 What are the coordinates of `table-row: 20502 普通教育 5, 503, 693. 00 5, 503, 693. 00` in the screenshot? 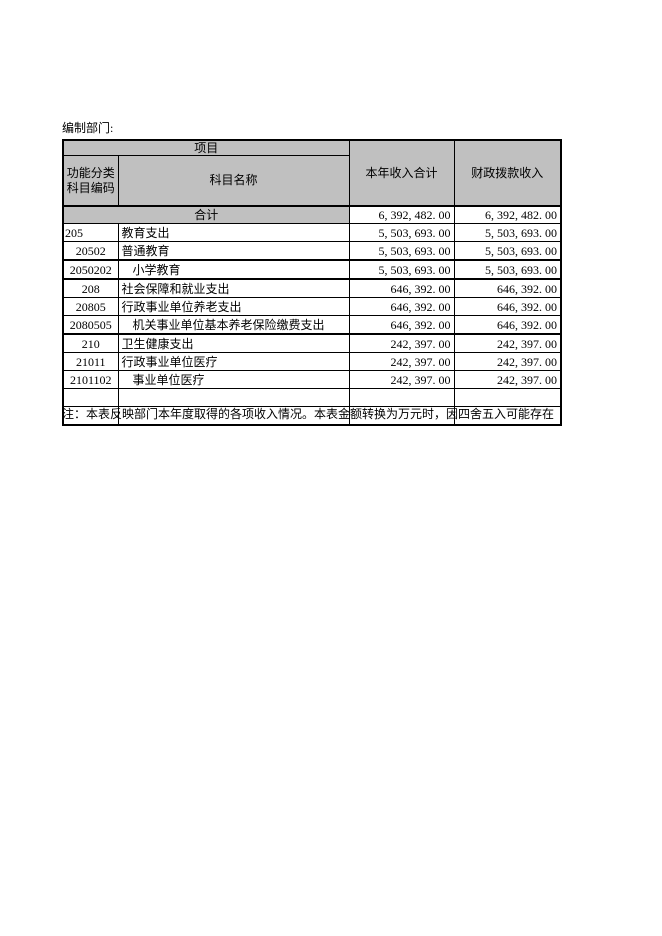 It's located at (312, 251).